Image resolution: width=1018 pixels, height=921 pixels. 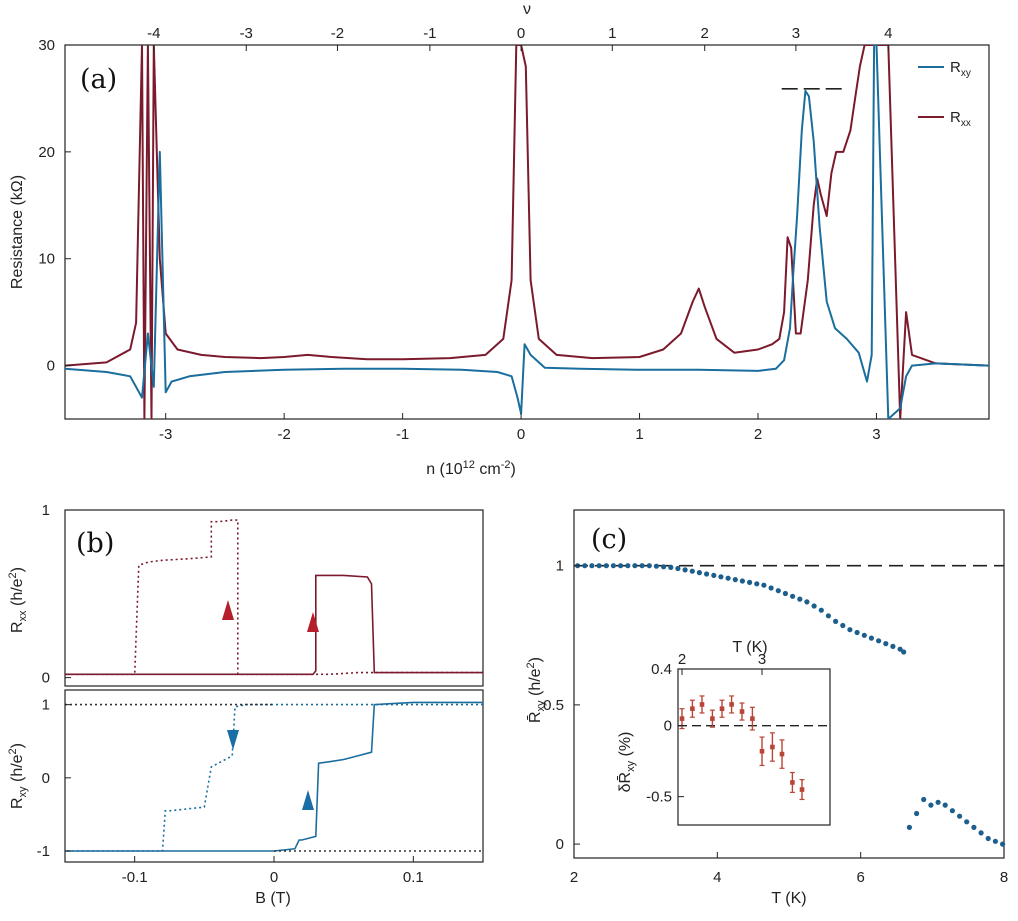 I want to click on c-xtick-label: 6, so click(x=860, y=877).